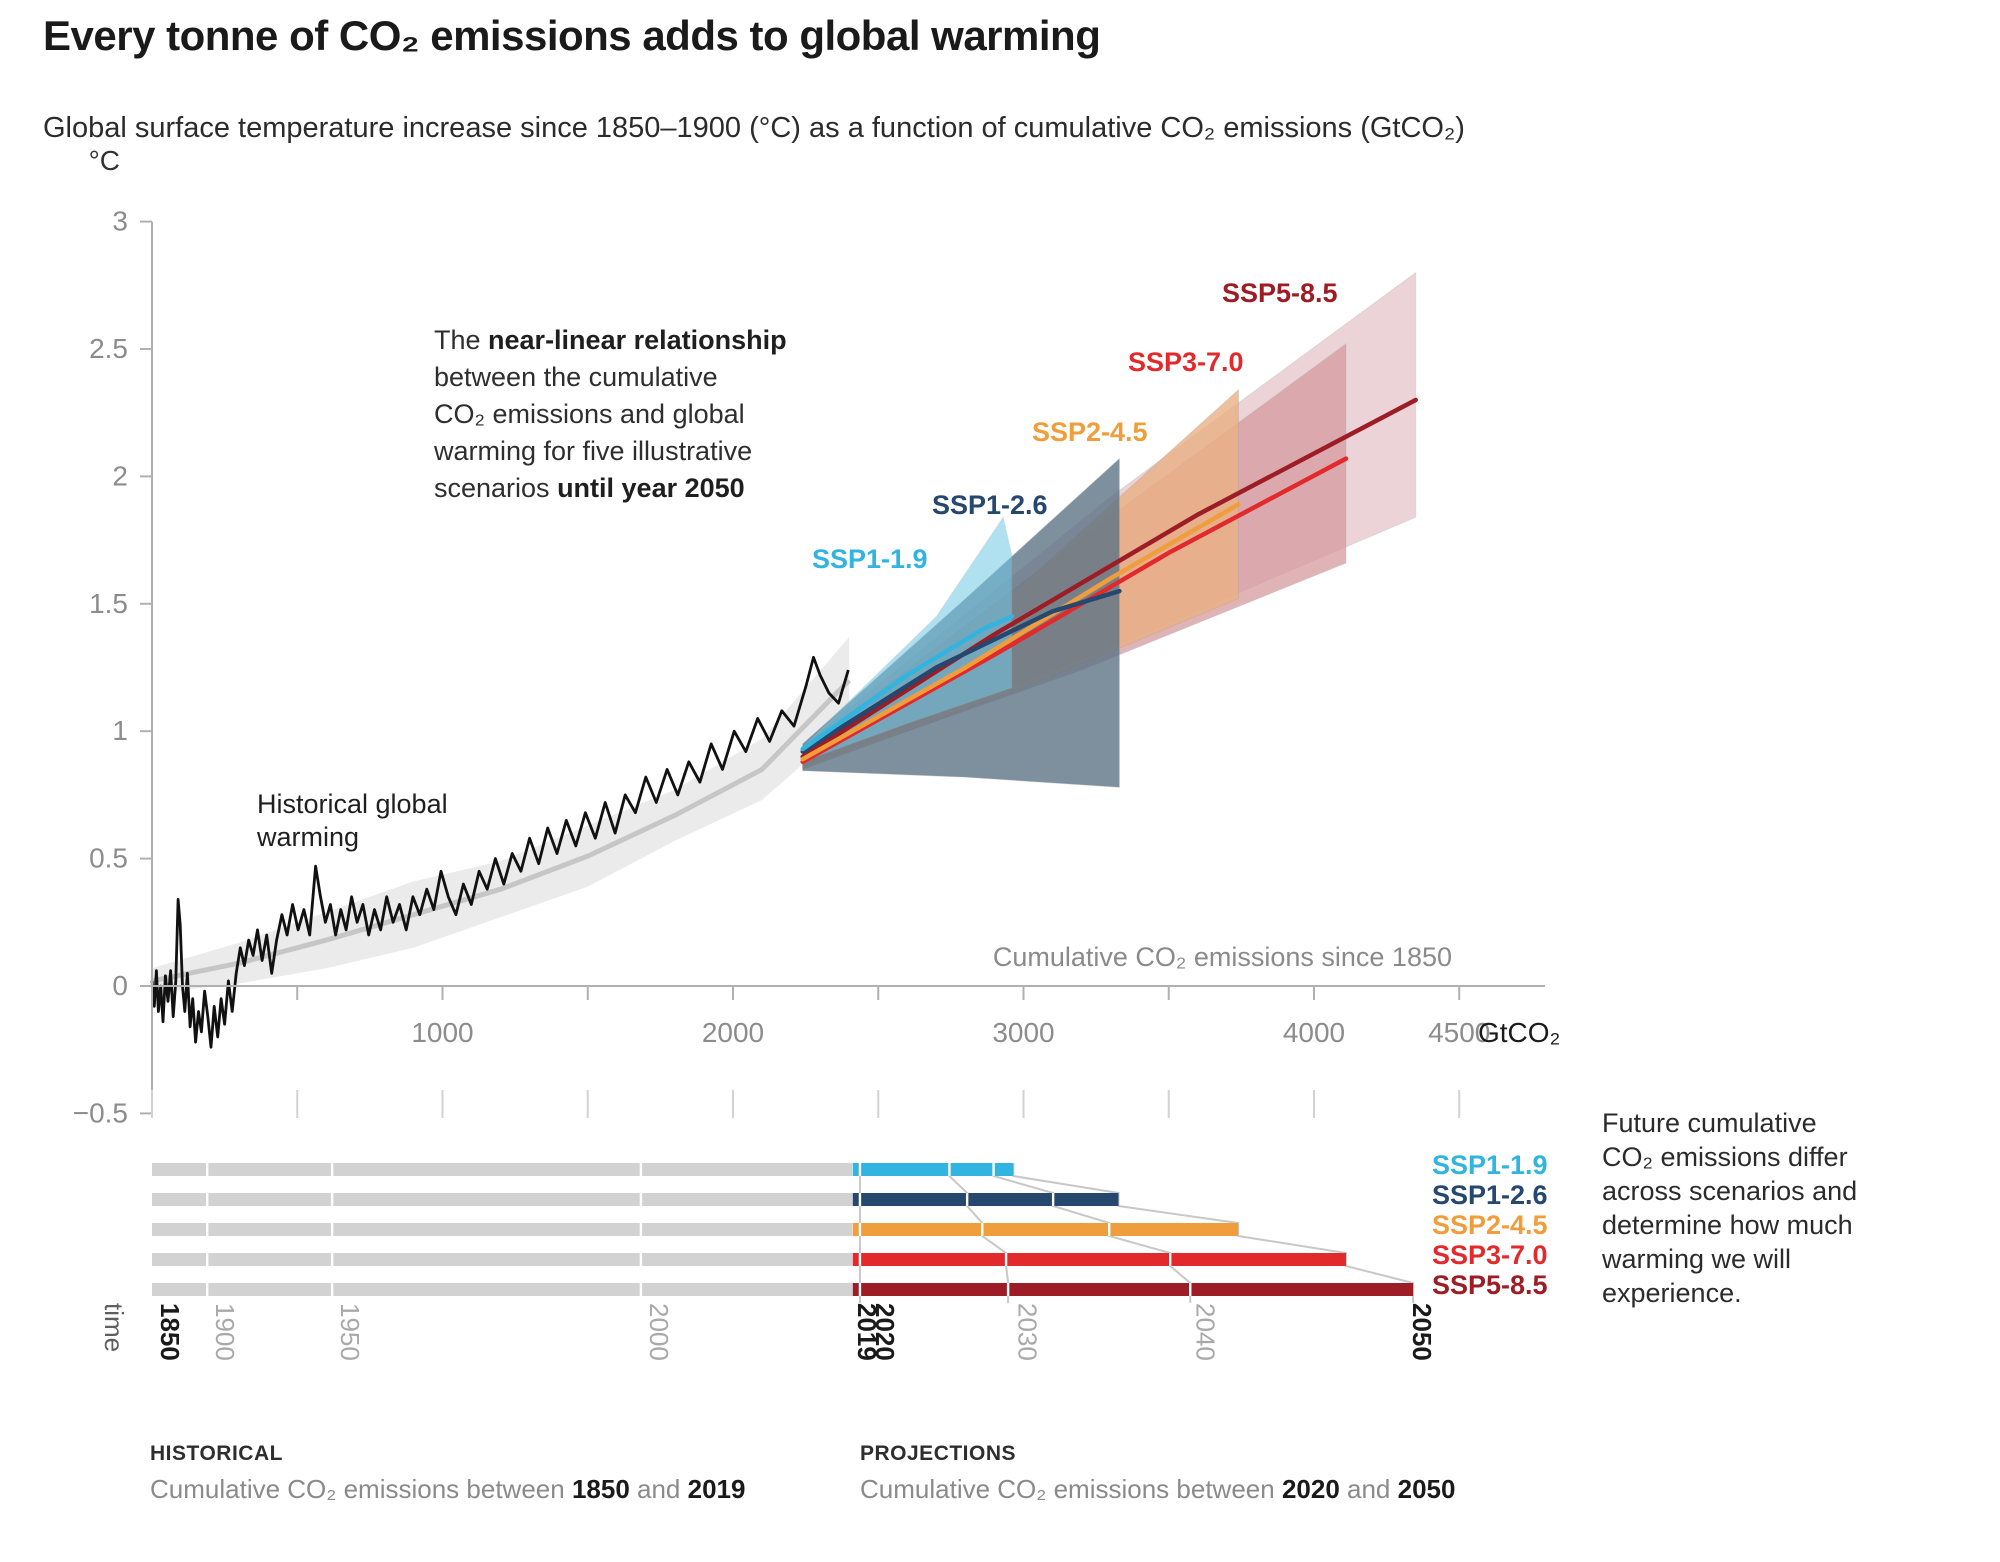 The height and width of the screenshot is (1562, 2000). I want to click on annotation-line: between the cumulative, so click(576, 377).